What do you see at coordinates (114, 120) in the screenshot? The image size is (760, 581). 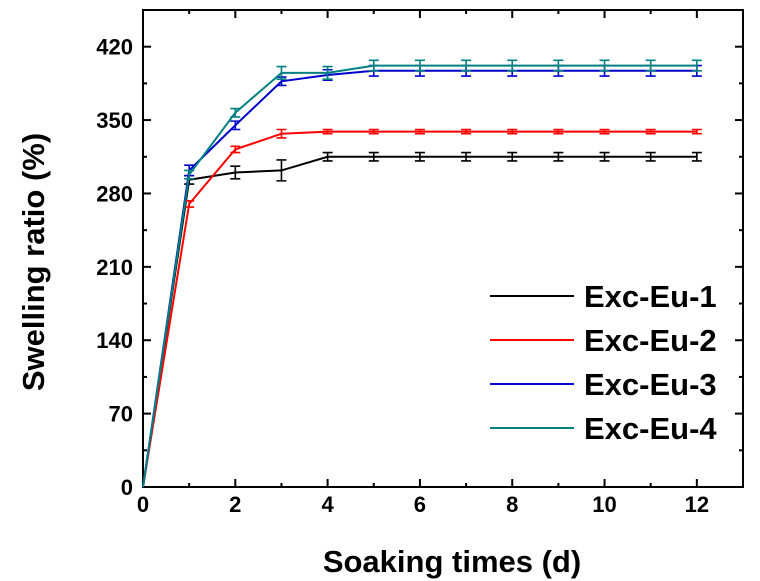 I see `y-tick-label: 350` at bounding box center [114, 120].